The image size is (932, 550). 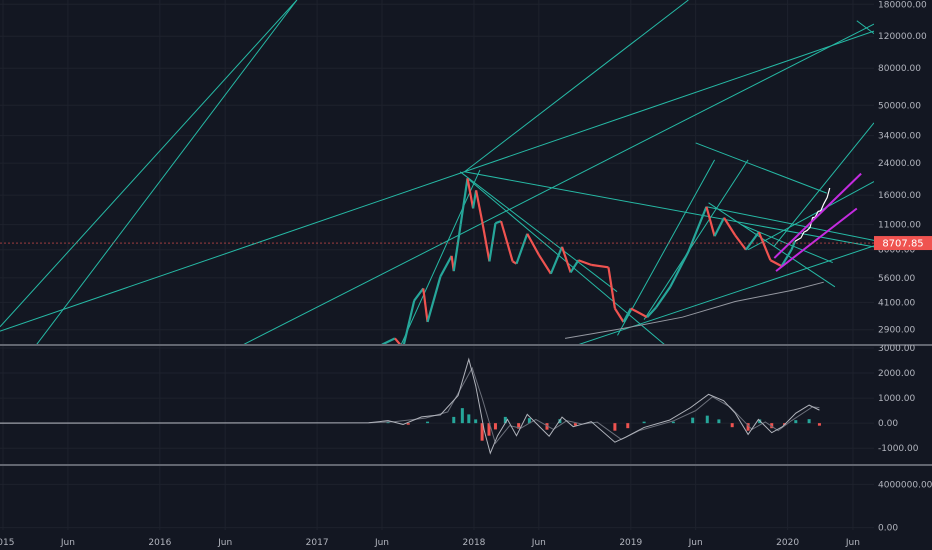 I want to click on moving-average-line, so click(x=694, y=310).